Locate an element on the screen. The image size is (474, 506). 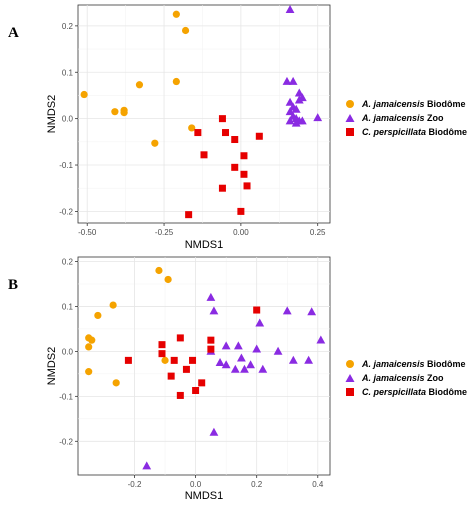
y-tick-label: 0.0 is located at coordinates (68, 351).